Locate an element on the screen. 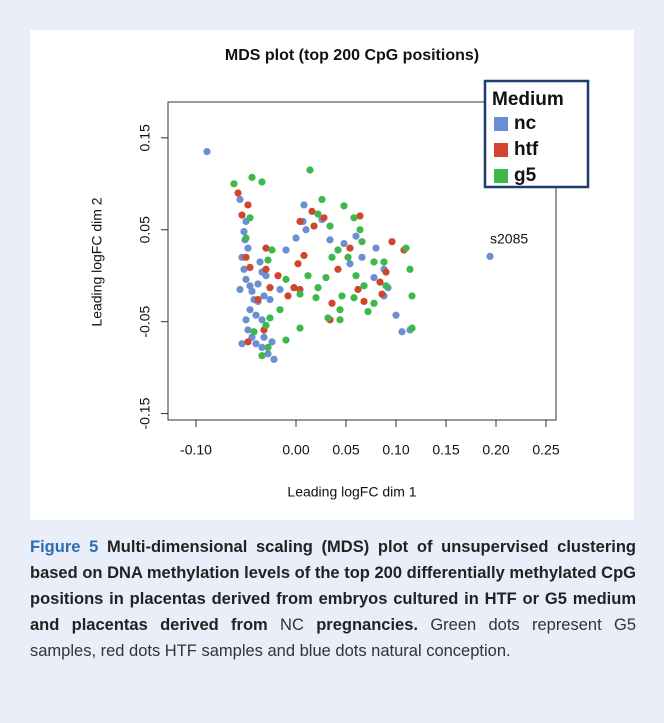 This screenshot has height=723, width=664. legend-label: nc is located at coordinates (525, 123).